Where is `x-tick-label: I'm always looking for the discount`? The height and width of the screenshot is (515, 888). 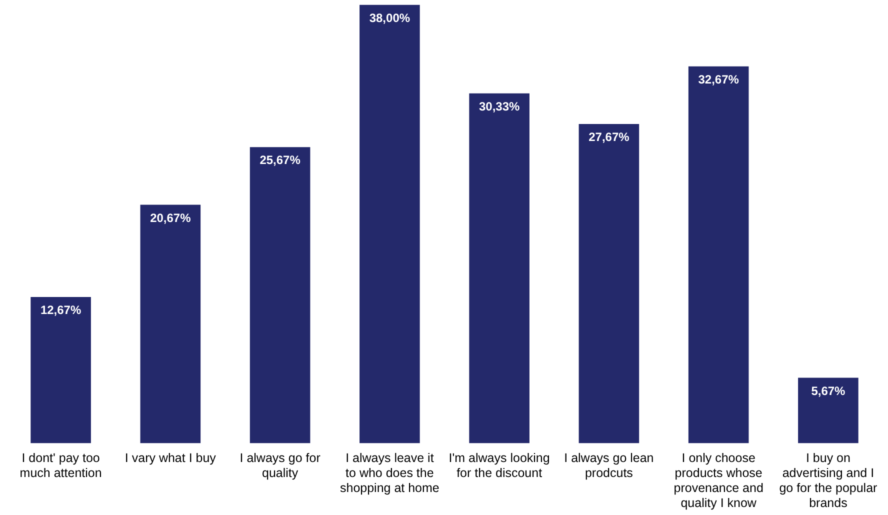 x-tick-label: I'm always looking for the discount is located at coordinates (499, 465).